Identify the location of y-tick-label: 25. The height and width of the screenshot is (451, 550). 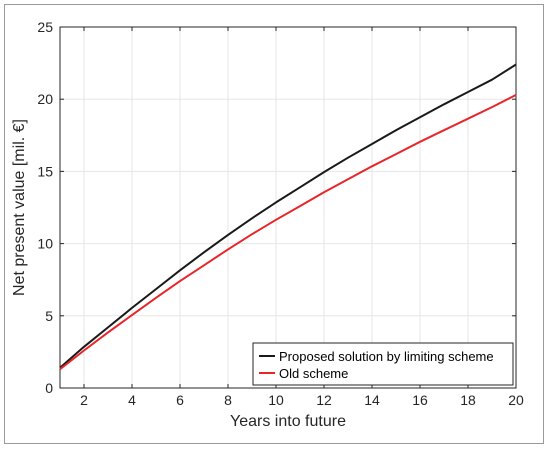
(45, 27).